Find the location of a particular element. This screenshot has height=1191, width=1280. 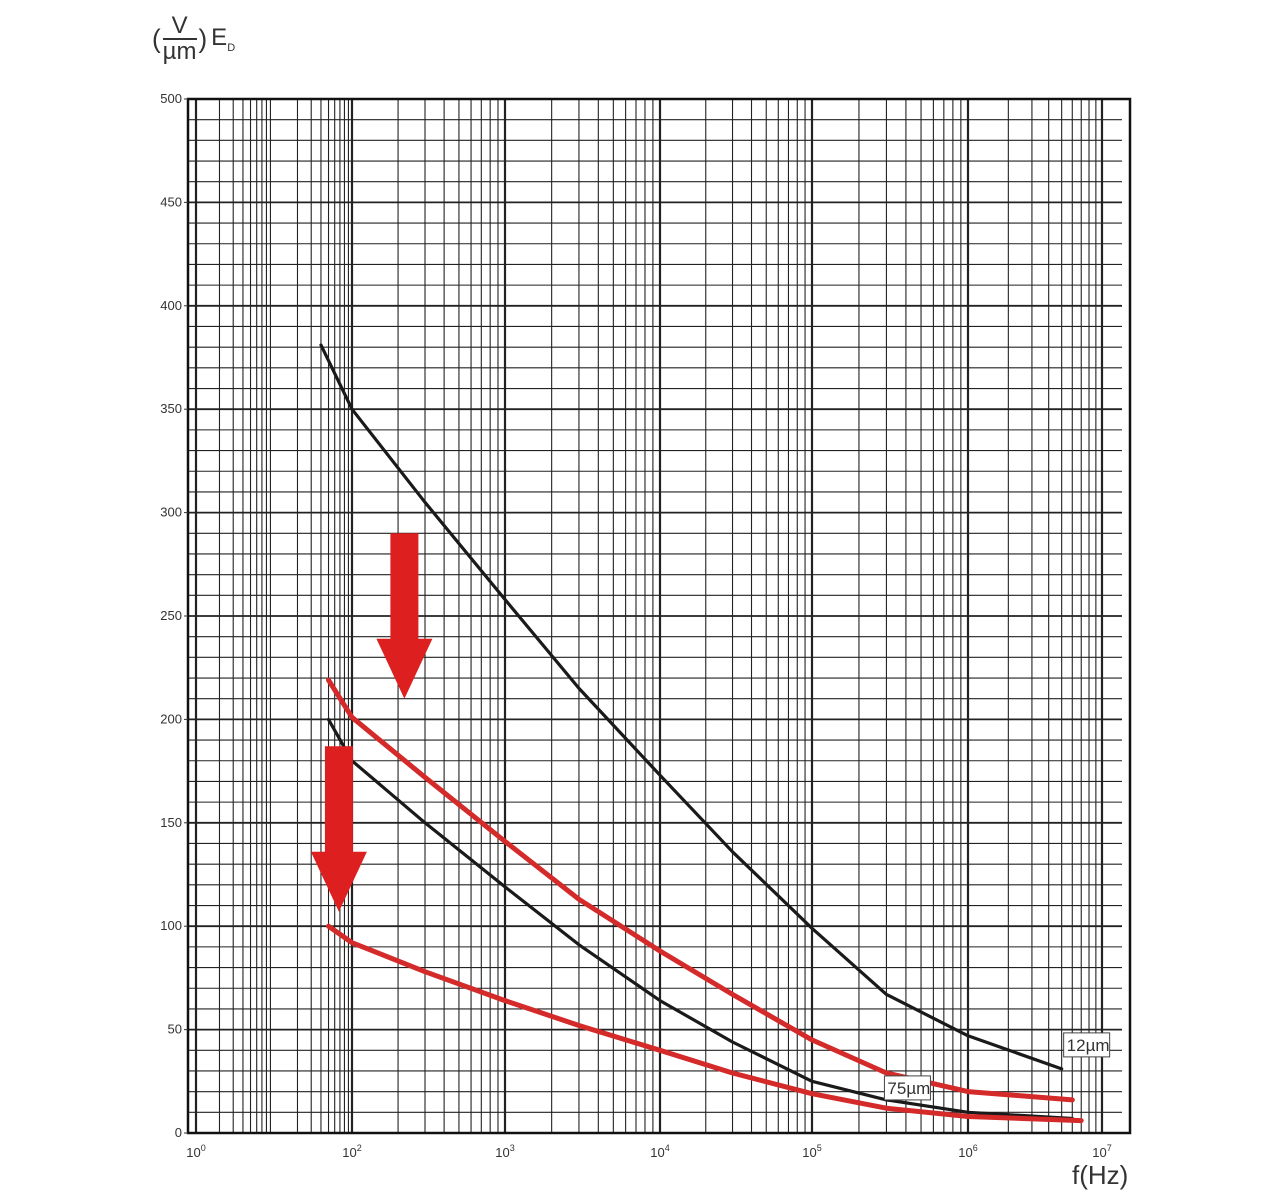

x-tick-label: 10⁷ is located at coordinates (1101, 1151).